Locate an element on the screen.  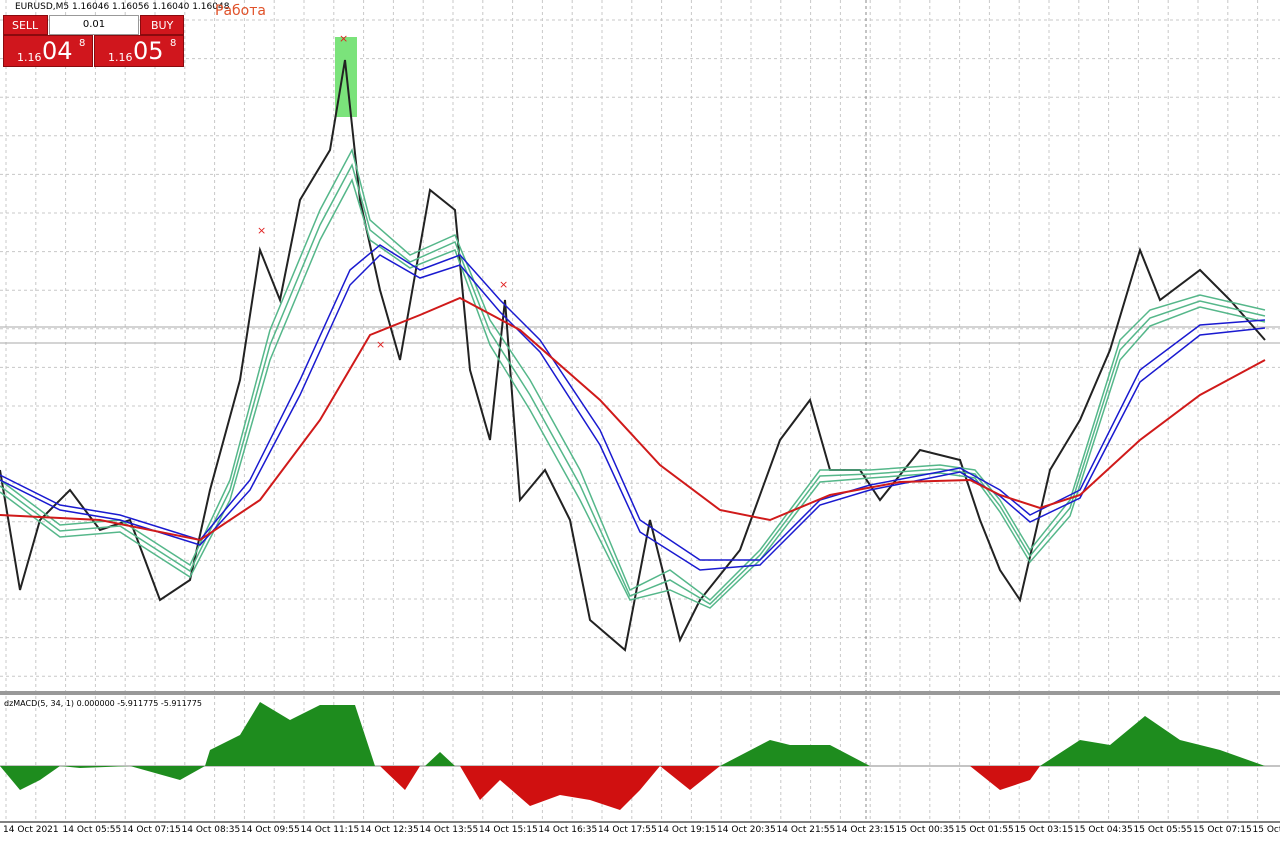
signal-markers: × × × × is located at coordinates (382, 191).